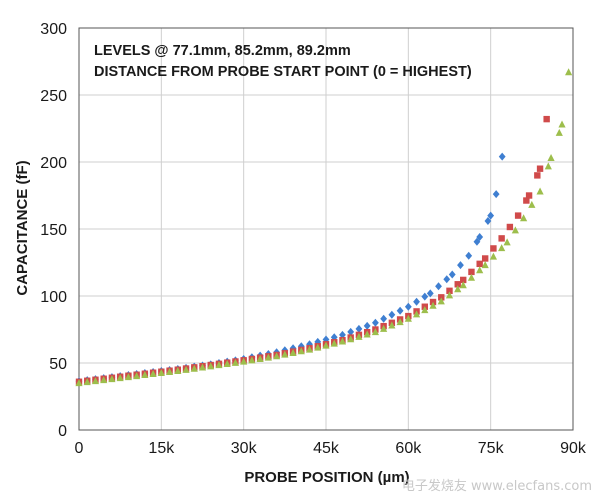 The height and width of the screenshot is (498, 600). I want to click on x-tick-label: 0, so click(79, 448).